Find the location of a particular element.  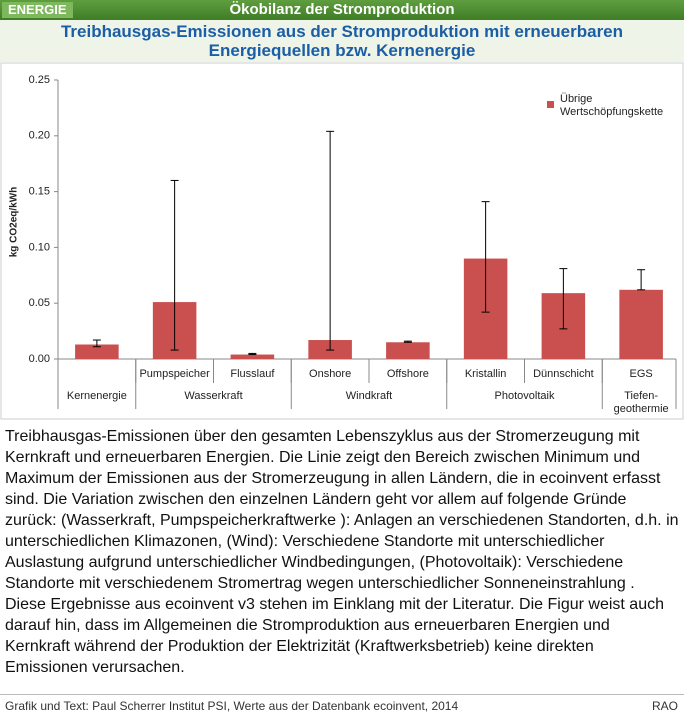

y-tick-label: 0.10 is located at coordinates (39, 247).